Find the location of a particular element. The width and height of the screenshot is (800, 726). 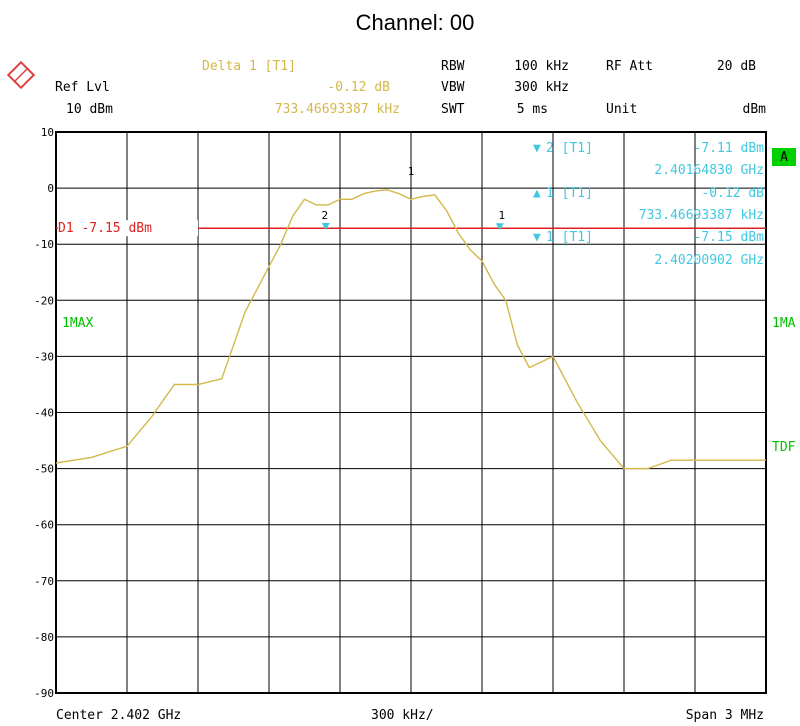

delta1-label: 1 [T1] is located at coordinates (569, 193).